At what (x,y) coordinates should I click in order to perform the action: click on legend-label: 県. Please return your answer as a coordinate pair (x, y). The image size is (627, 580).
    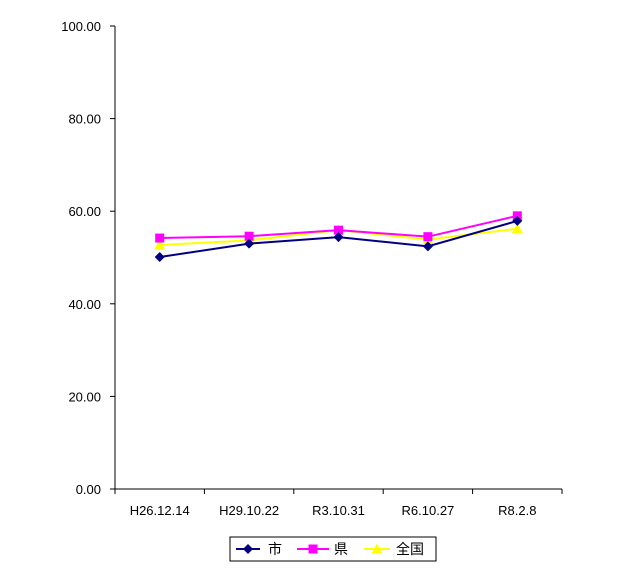
    Looking at the image, I should click on (341, 550).